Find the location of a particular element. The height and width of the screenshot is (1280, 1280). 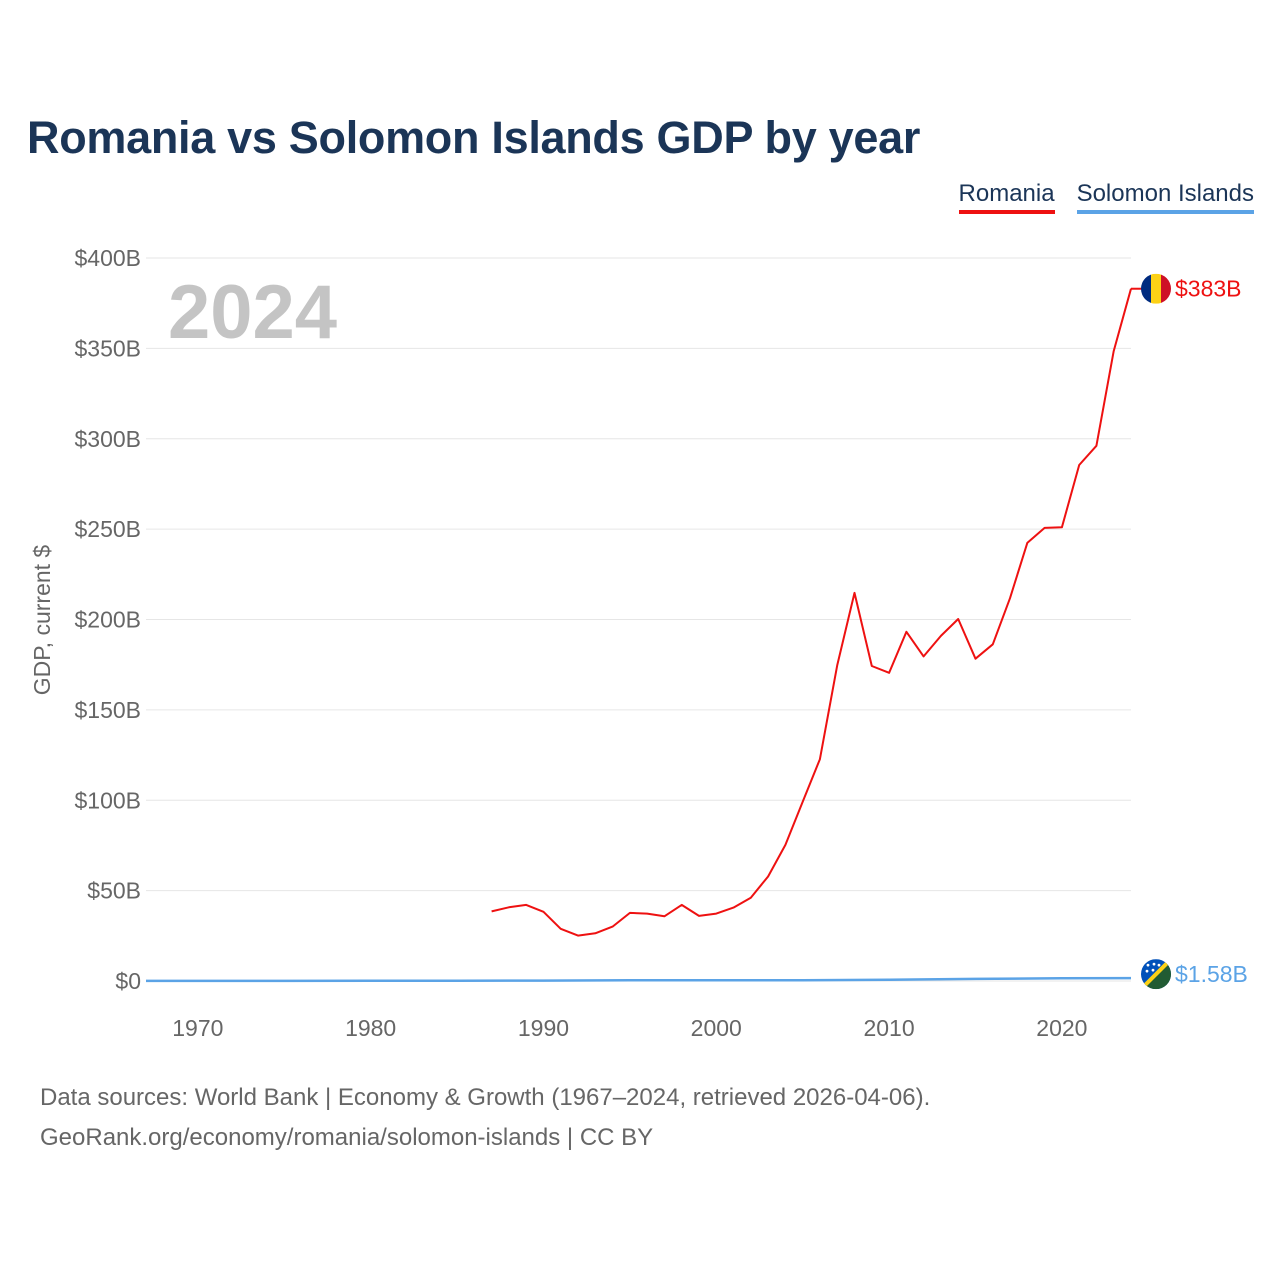

legend: Romania Solomon Islands is located at coordinates (1106, 197).